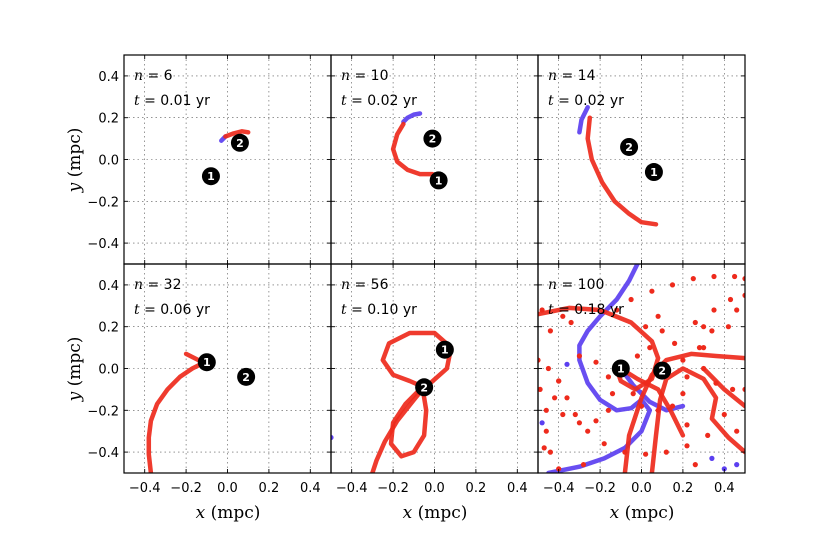  Describe the element at coordinates (369, 76) in the screenshot. I see `n-value: = 10` at that location.